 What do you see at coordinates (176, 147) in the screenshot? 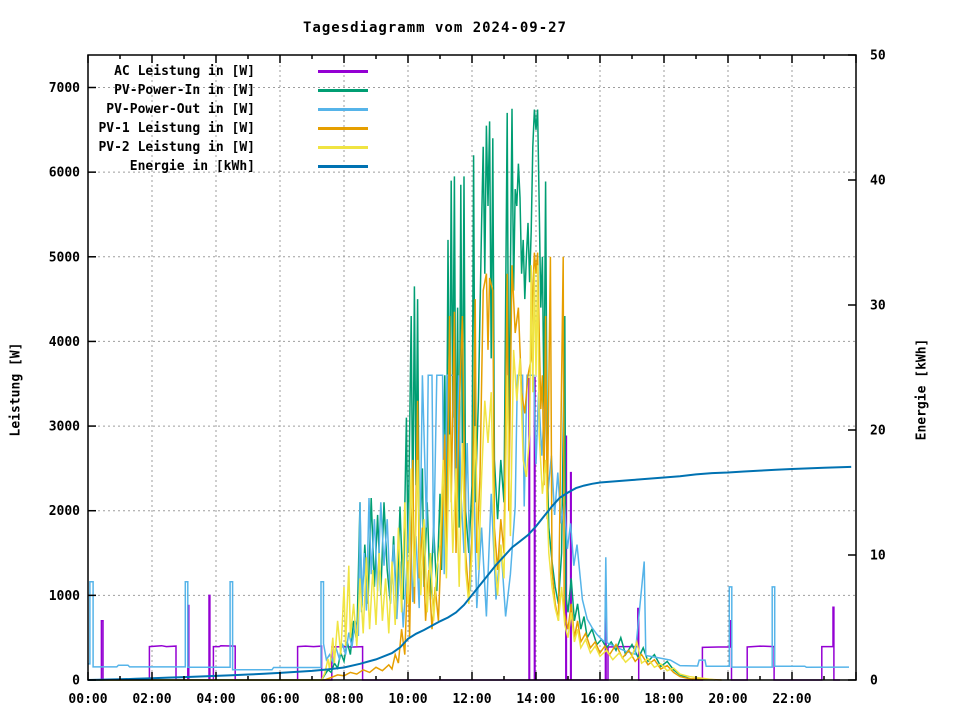
I see `legend-label: PV-2 Leistung in [W]` at bounding box center [176, 147].